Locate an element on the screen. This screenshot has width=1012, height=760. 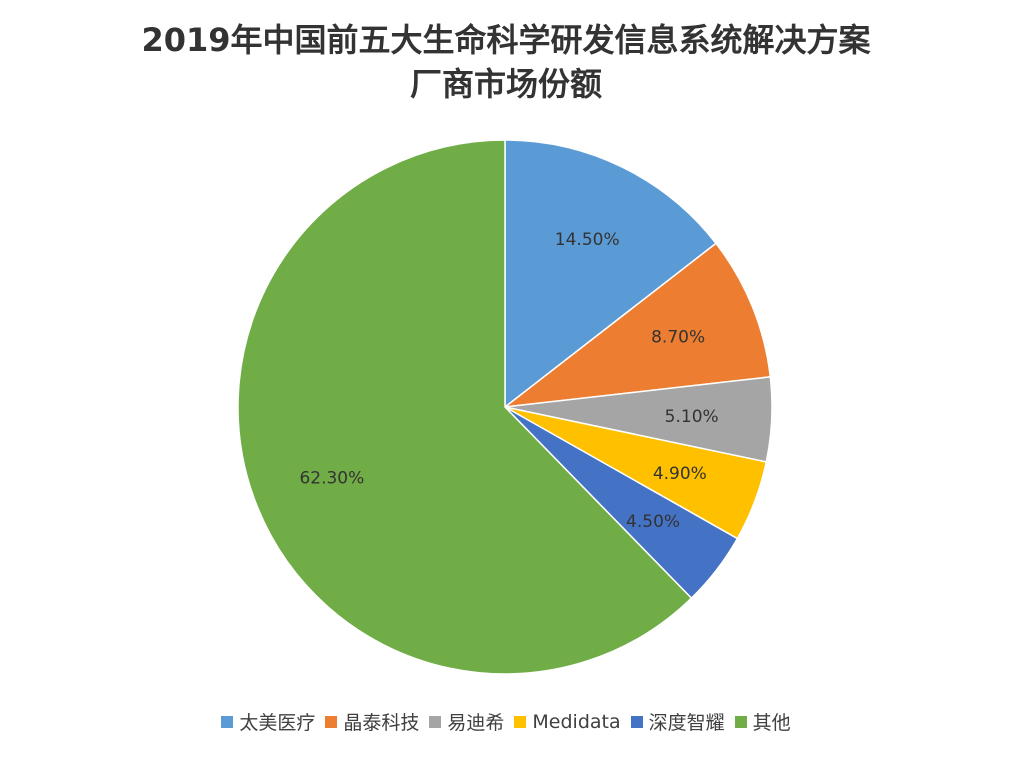
data-label: 14.50% is located at coordinates (587, 240).